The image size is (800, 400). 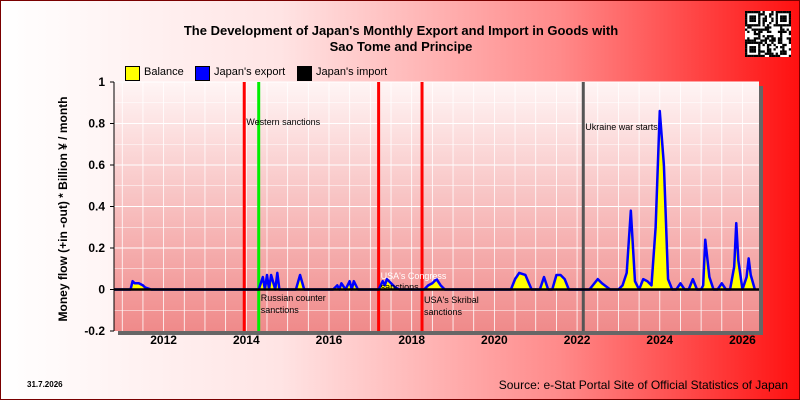 I want to click on y-tick-label: 0.6, so click(x=96, y=165).